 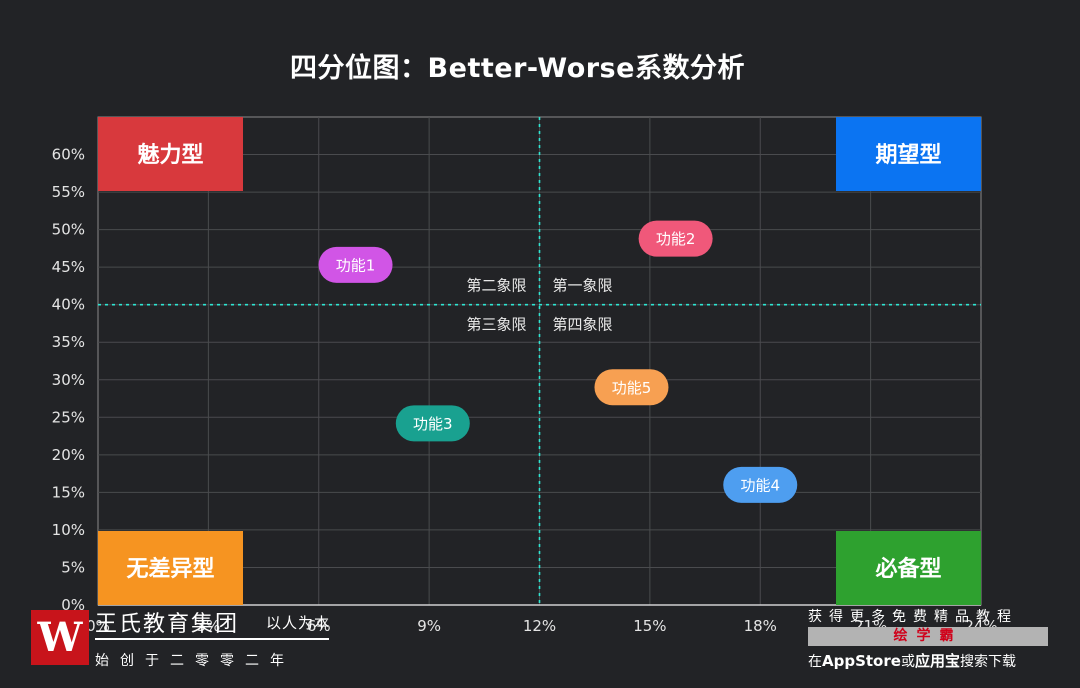 I want to click on data-point: 功能2, so click(x=675, y=238).